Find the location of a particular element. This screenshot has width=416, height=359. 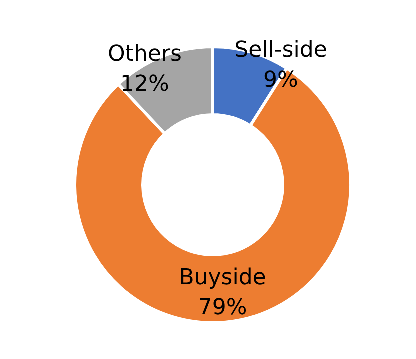

data-label: 79% is located at coordinates (223, 308).